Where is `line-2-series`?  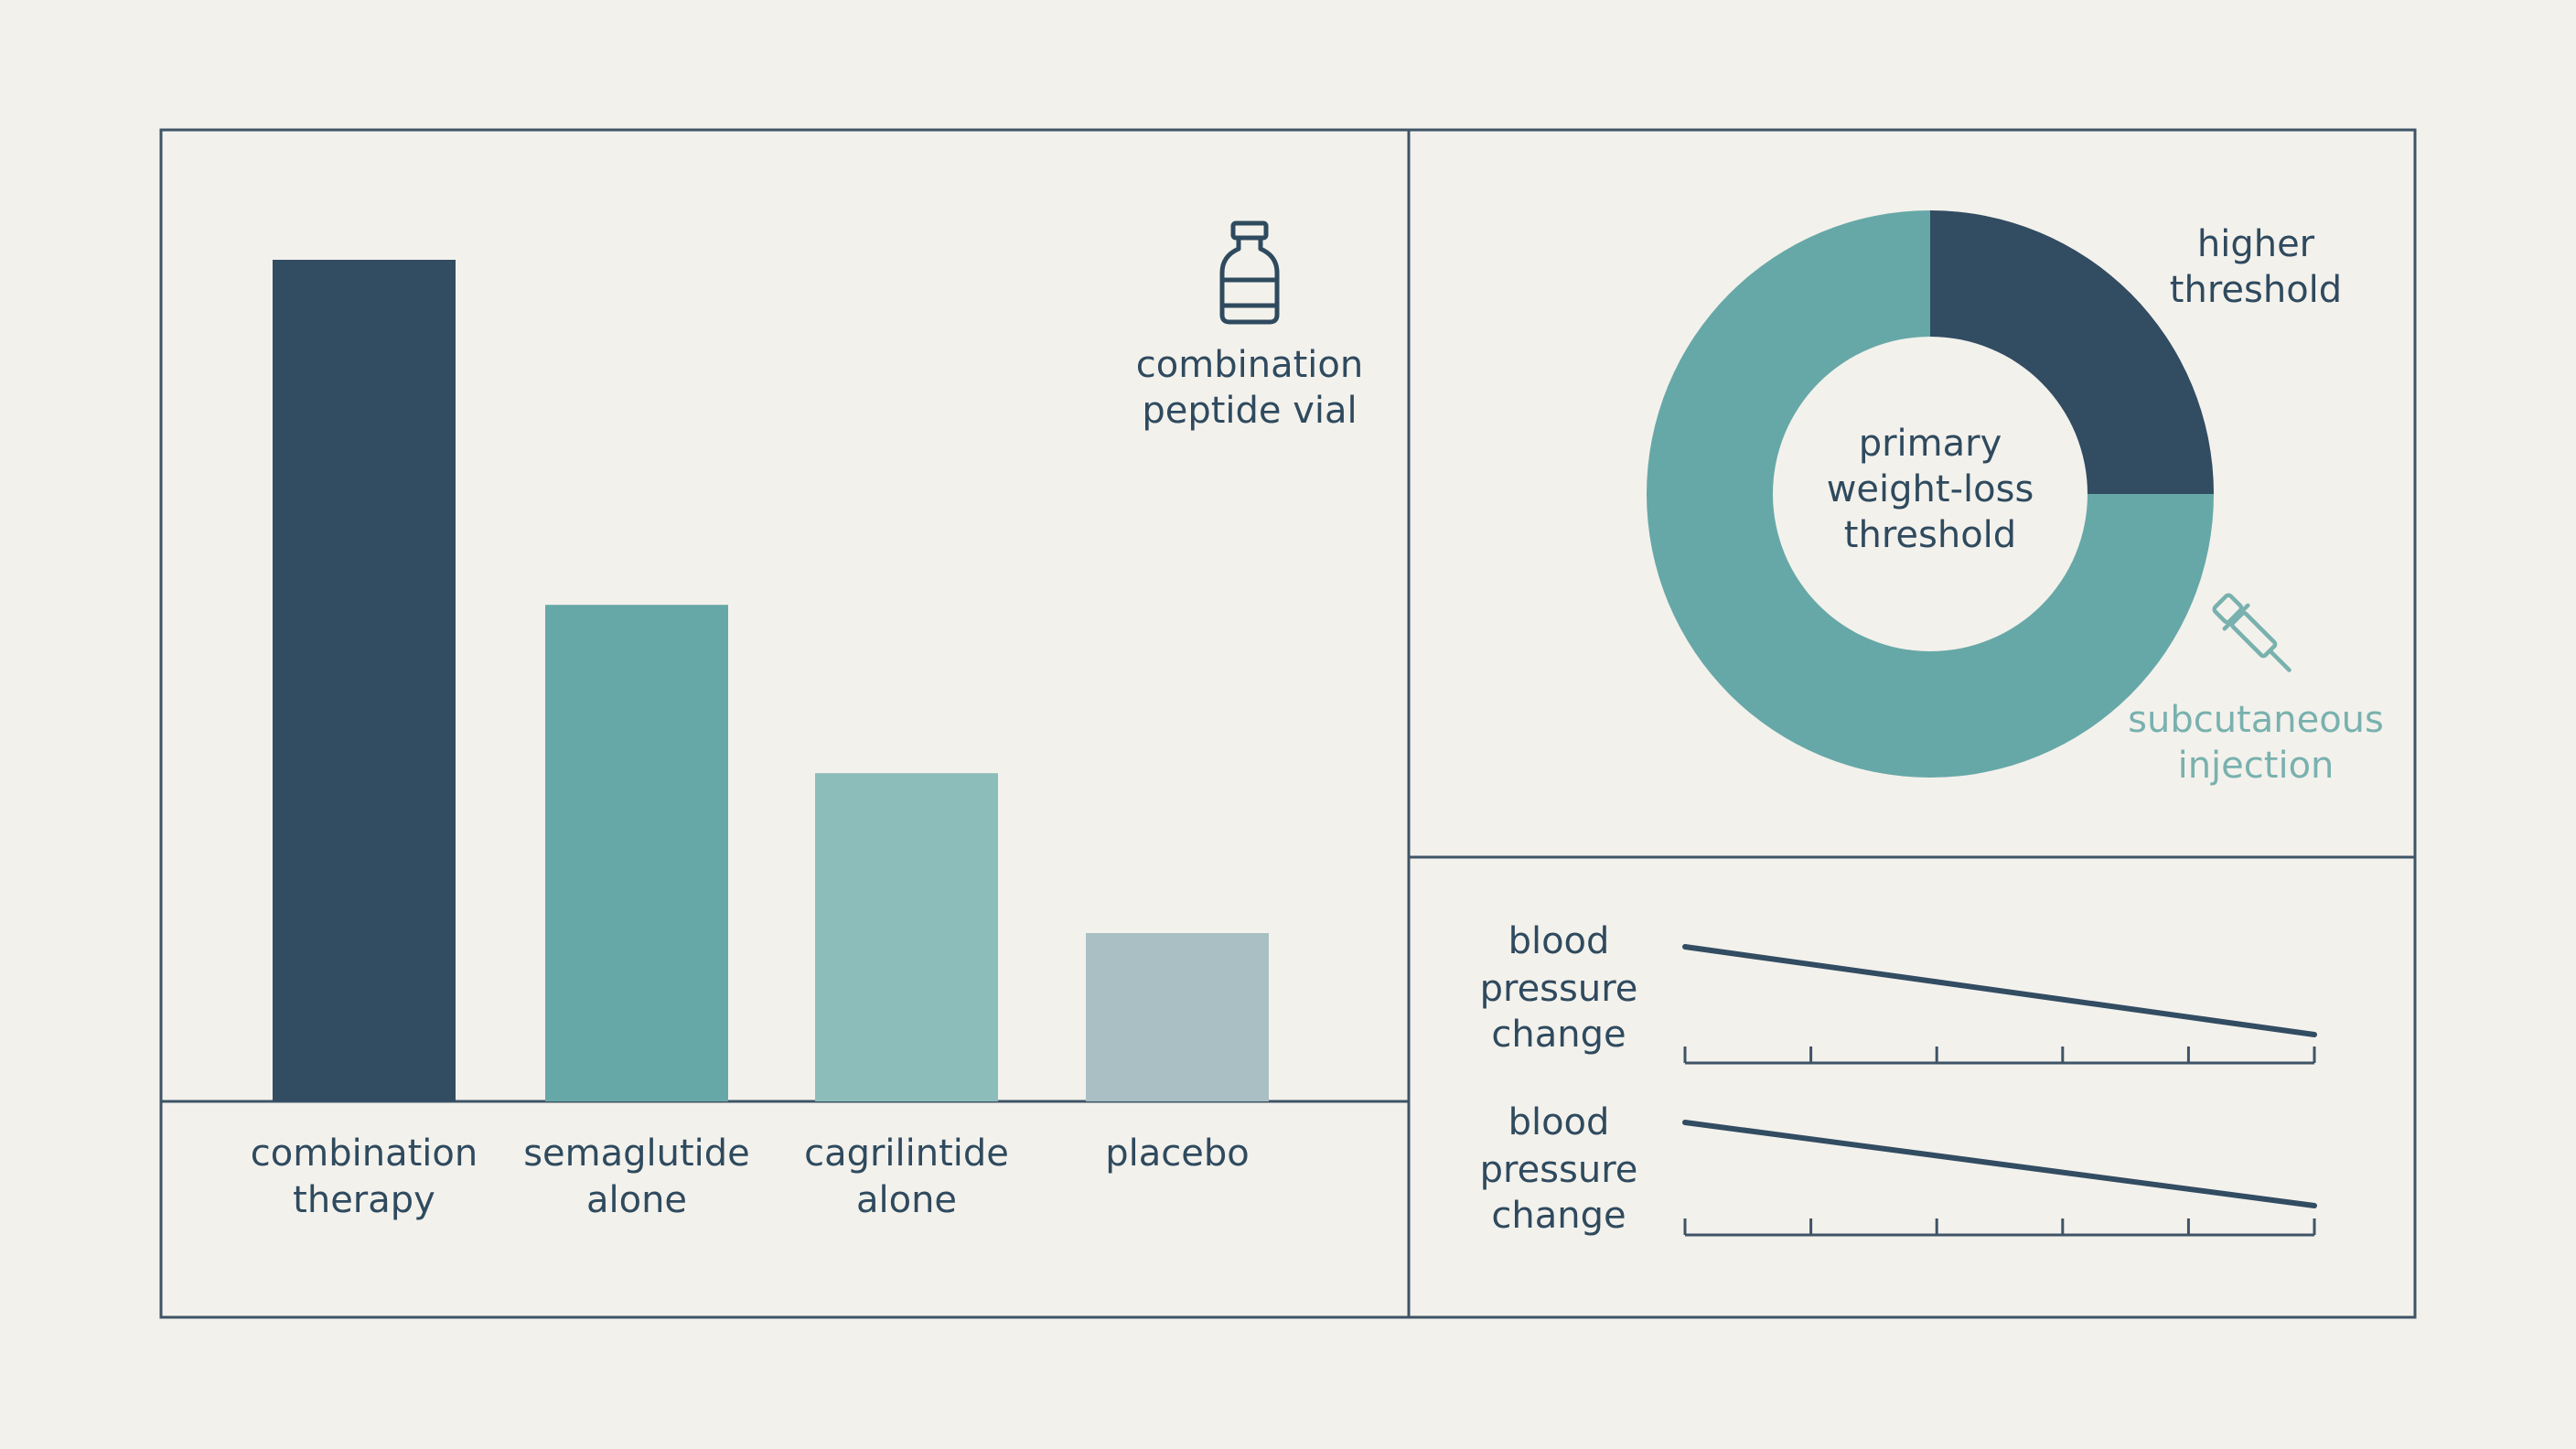 line-2-series is located at coordinates (1999, 1164).